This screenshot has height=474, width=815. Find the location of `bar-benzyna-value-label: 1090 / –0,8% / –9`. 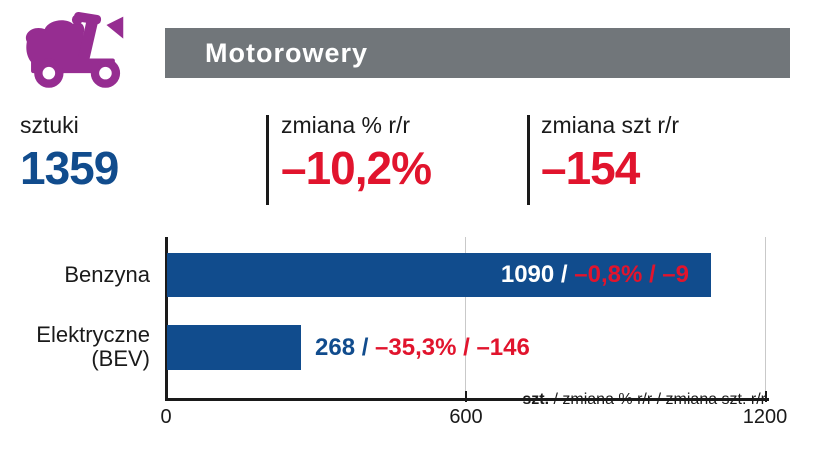

bar-benzyna-value-label: 1090 / –0,8% / –9 is located at coordinates (439, 275).